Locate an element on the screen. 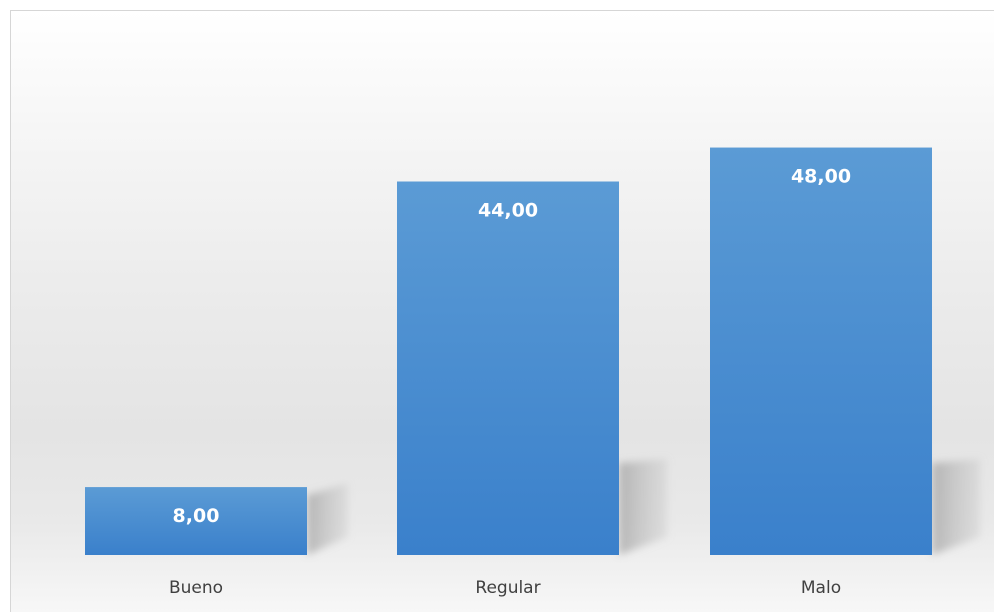  category-label-regular: Regular is located at coordinates (507, 588).